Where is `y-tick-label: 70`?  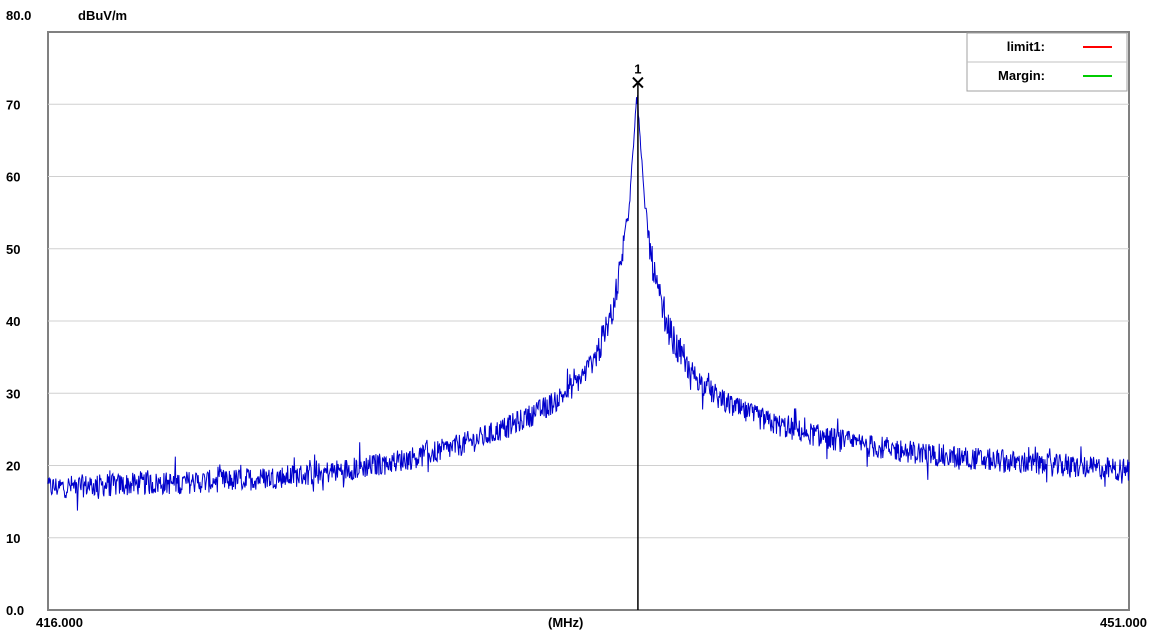
y-tick-label: 70 is located at coordinates (13, 104).